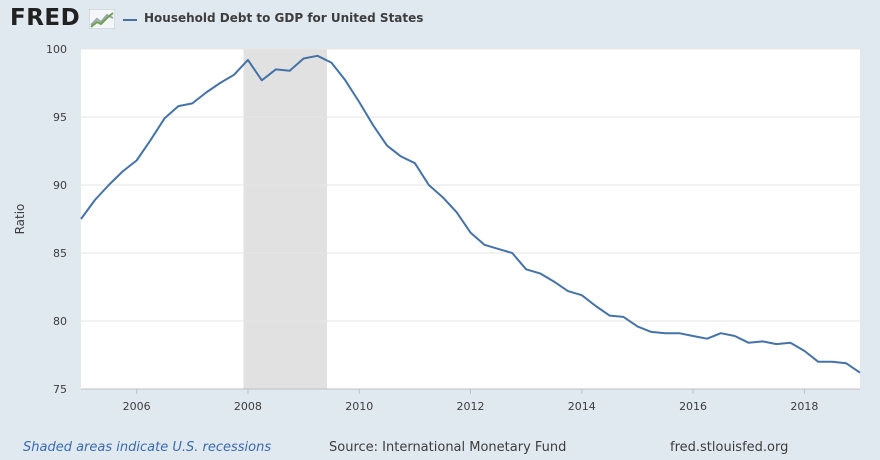  I want to click on y-tick-label: 95, so click(60, 117).